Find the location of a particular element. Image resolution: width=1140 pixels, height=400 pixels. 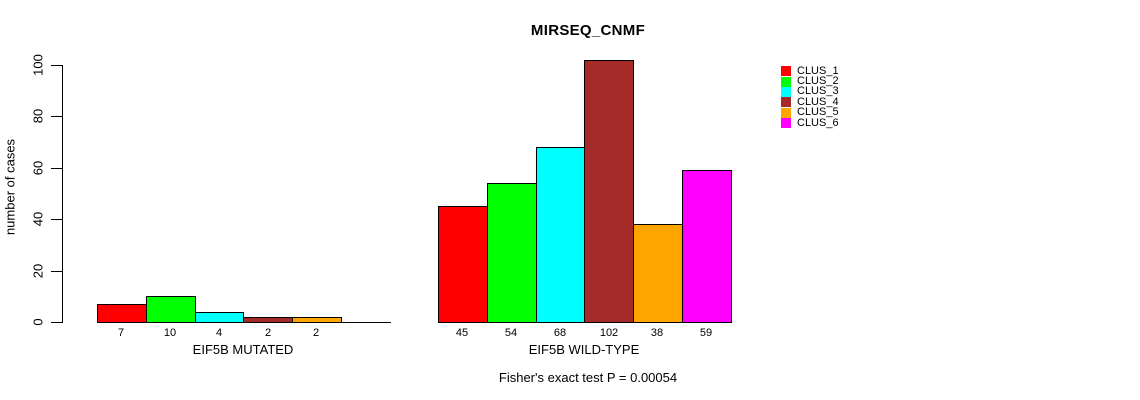

bar-value-label: 45 is located at coordinates (462, 333).